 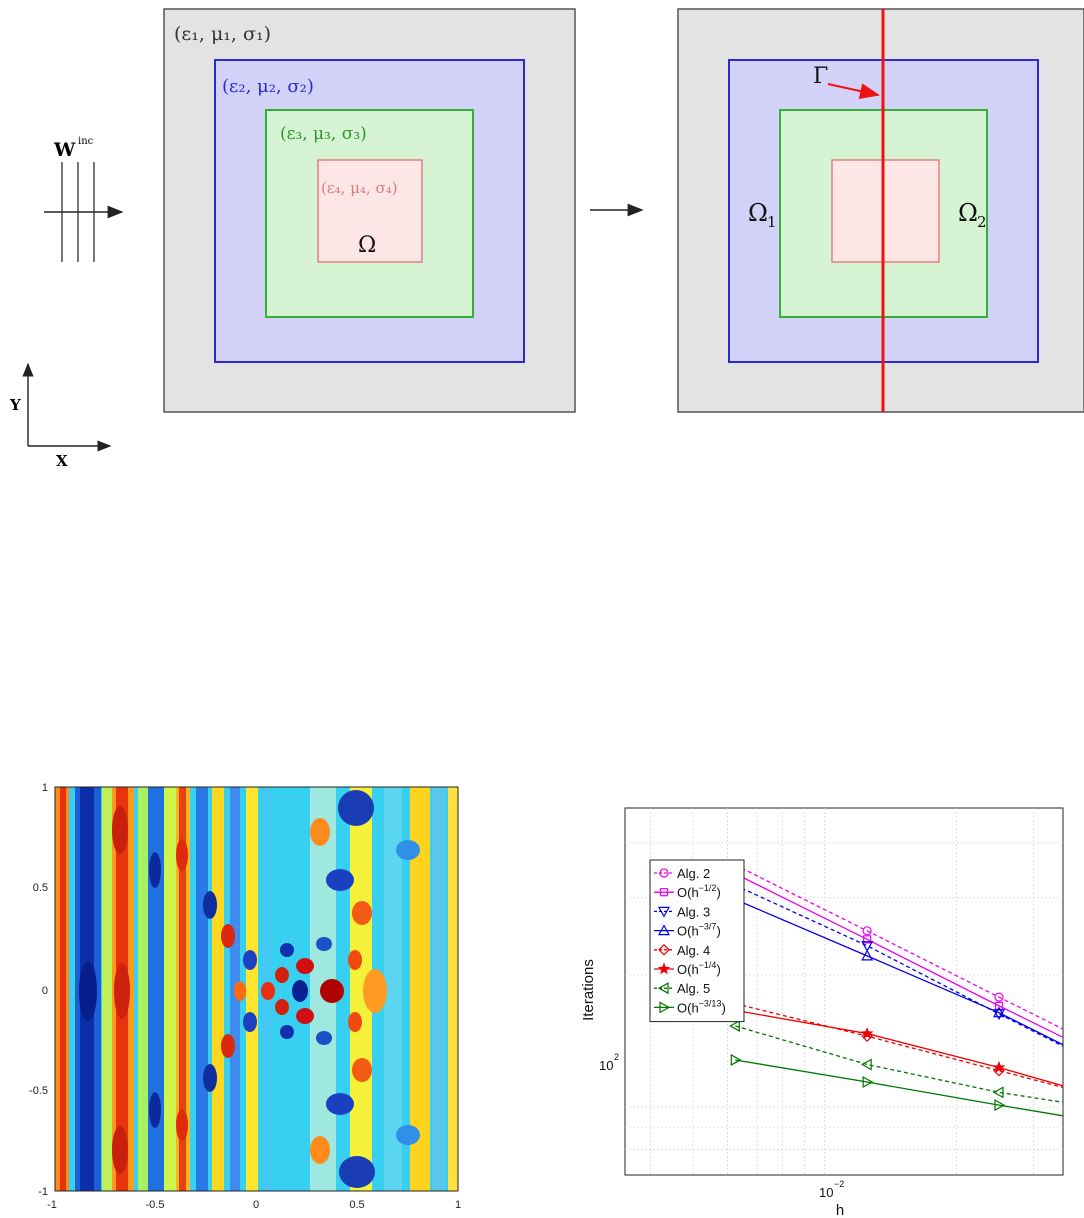 I want to click on incident-wave-label: W, so click(x=64, y=150).